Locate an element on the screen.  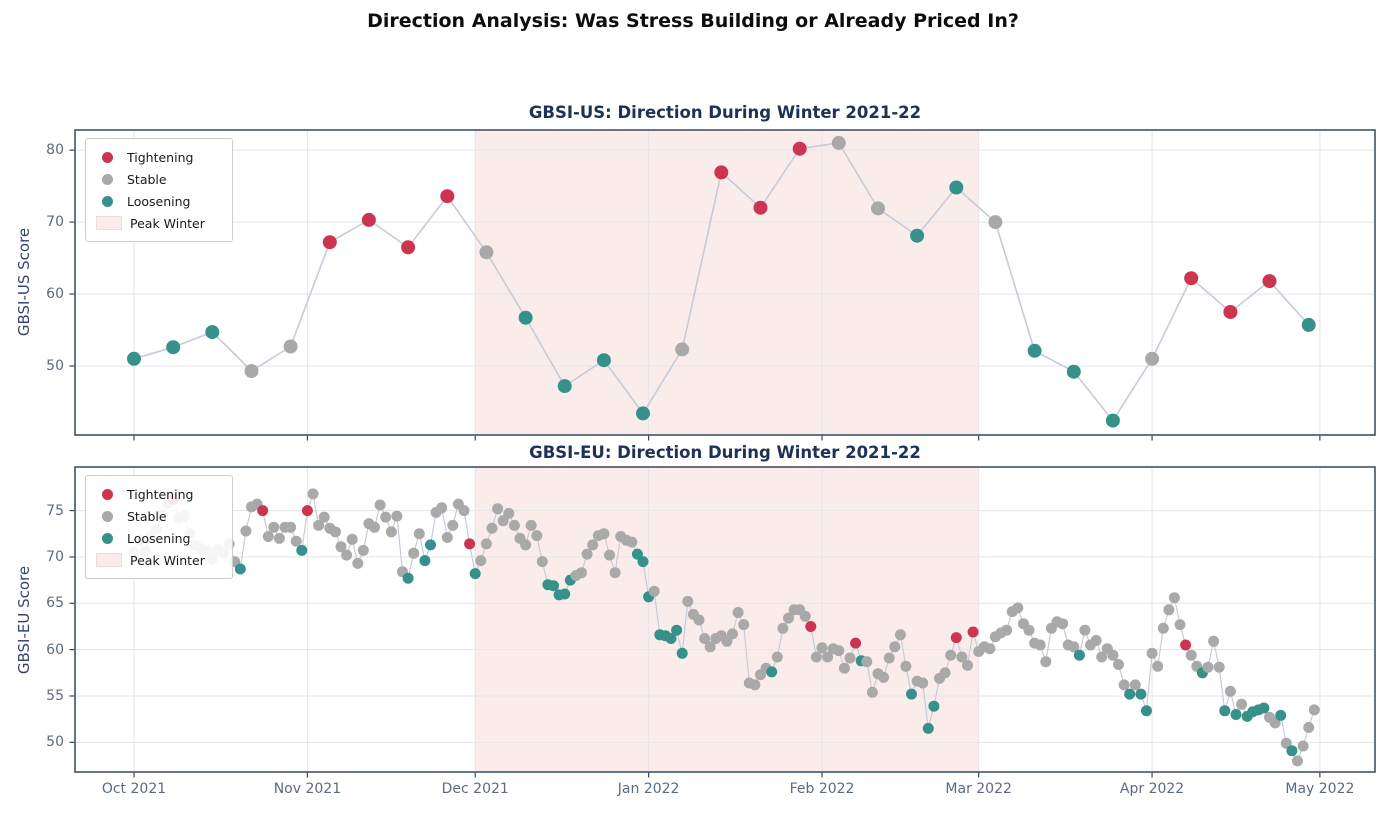
x-tick-label: Apr 2022 is located at coordinates (1152, 789).